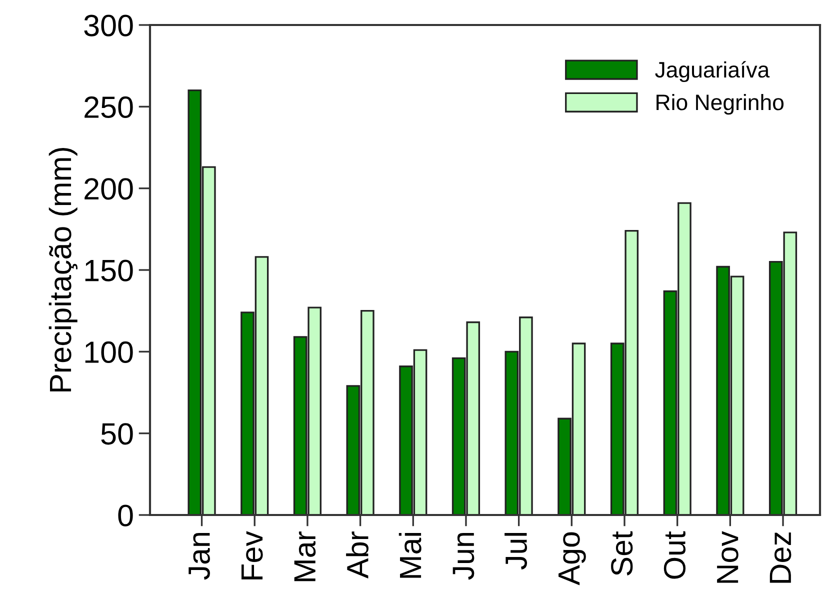 Image resolution: width=825 pixels, height=600 pixels. I want to click on x-tick-label: Dez, so click(781, 557).